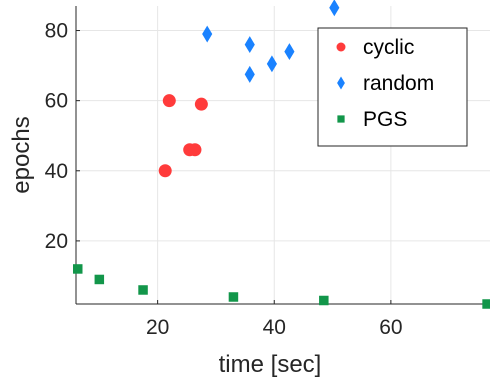 This screenshot has width=490, height=381. I want to click on series-cyclic, so click(183, 136).